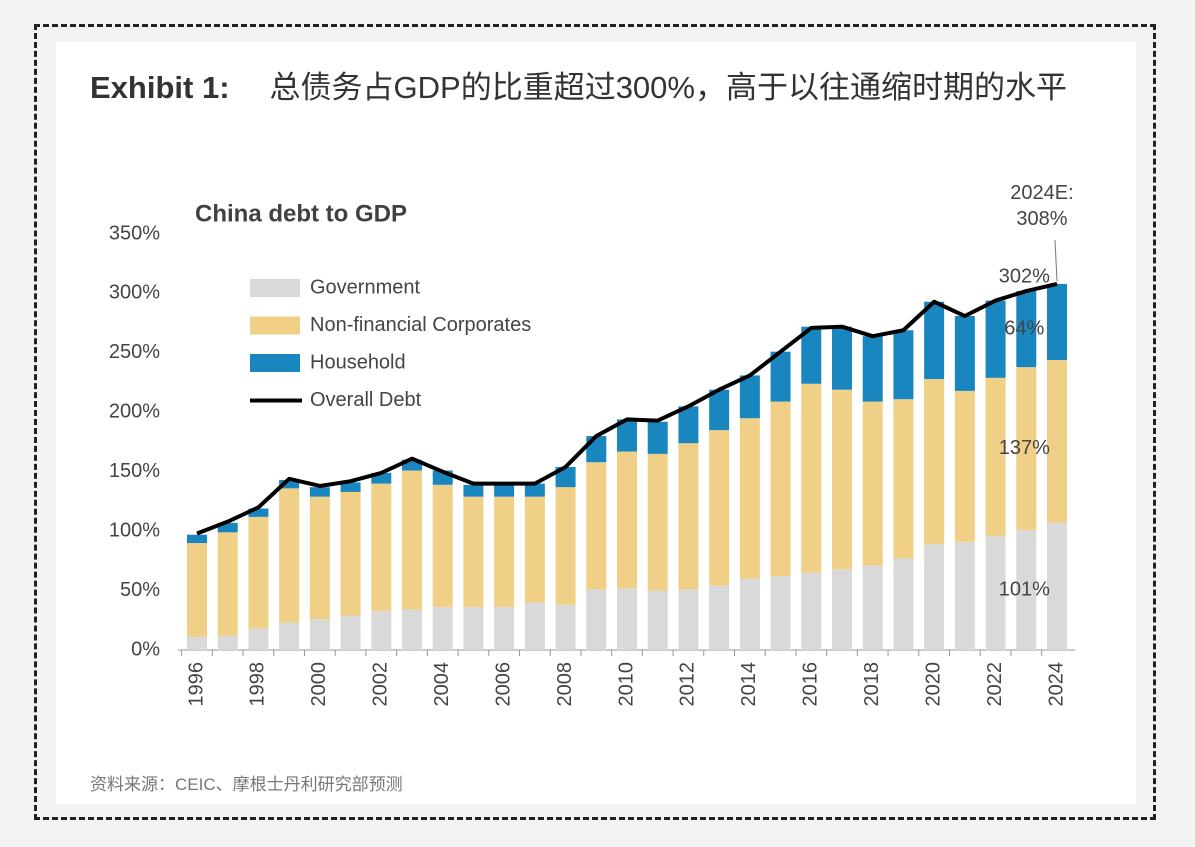 The width and height of the screenshot is (1195, 847). Describe the element at coordinates (196, 684) in the screenshot. I see `x-tick-label: 1996` at that location.